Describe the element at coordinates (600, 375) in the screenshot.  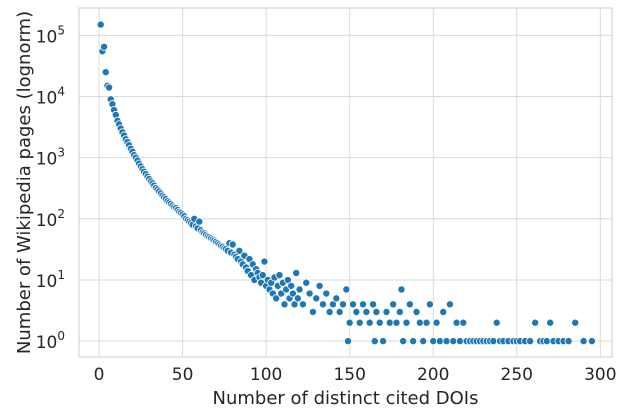
I see `x-tick-label: 300` at that location.